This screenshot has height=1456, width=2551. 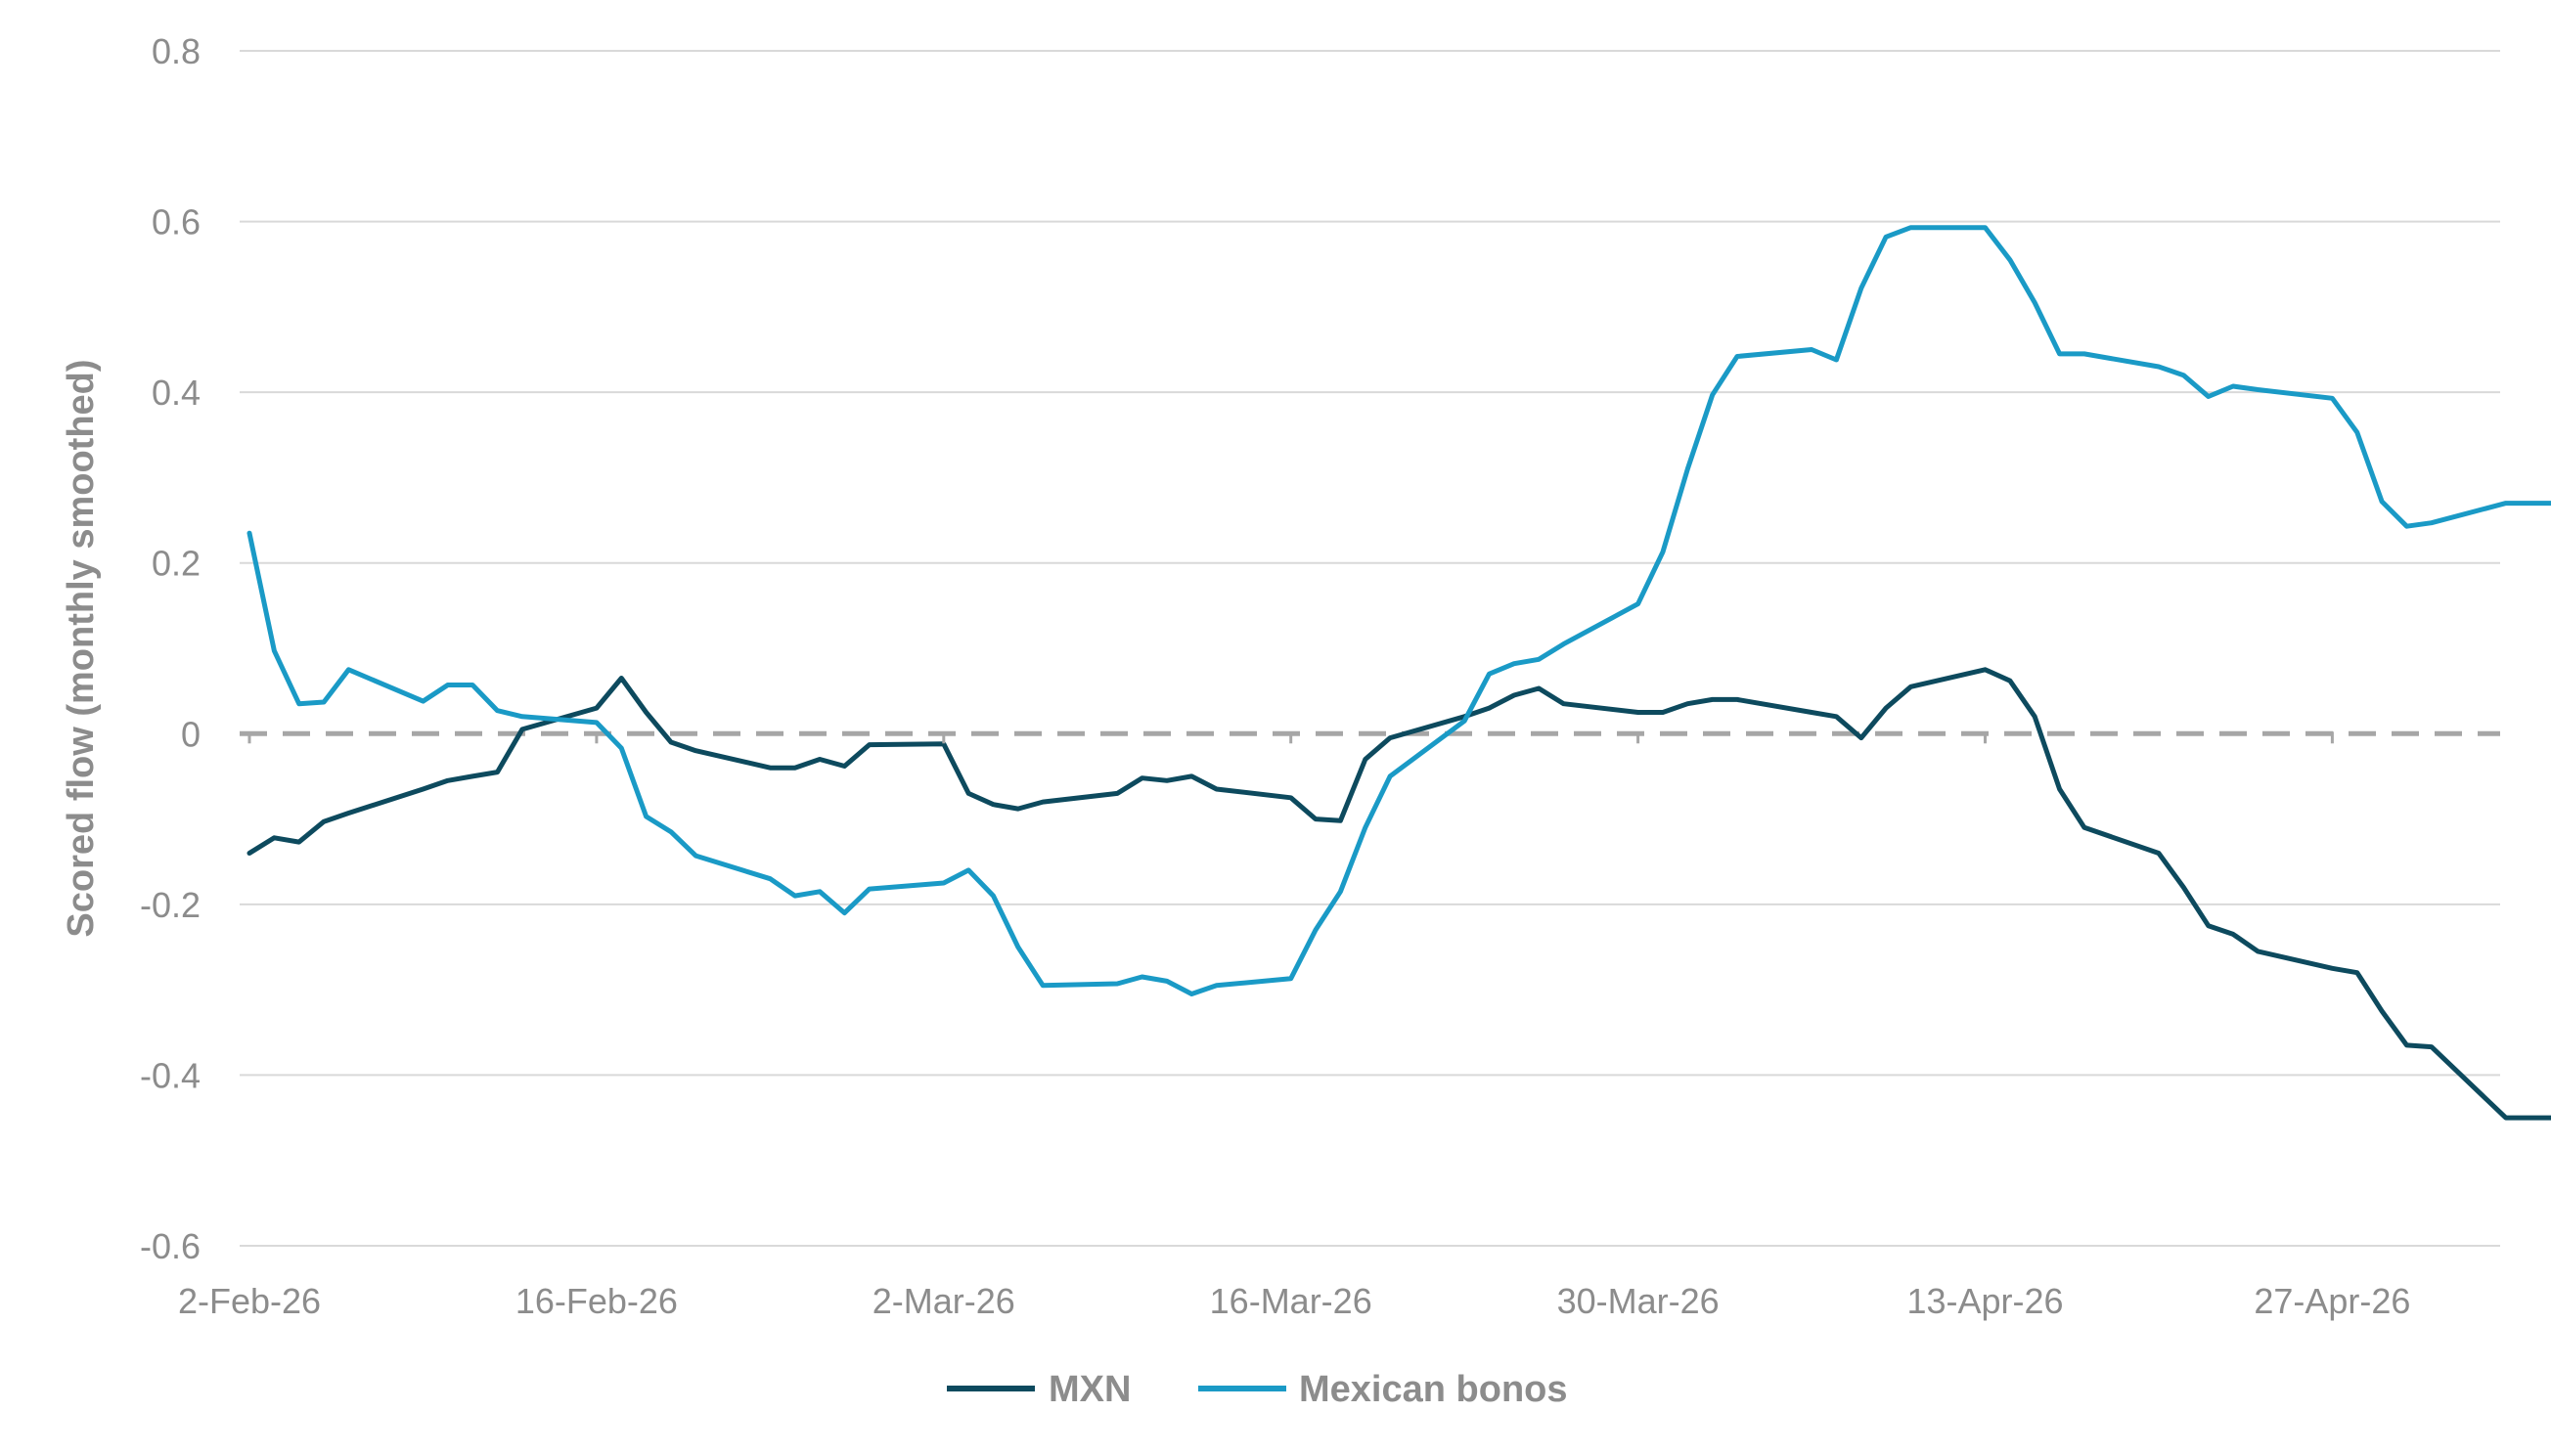 What do you see at coordinates (596, 1301) in the screenshot?
I see `x-tick-label: 16-Feb-26` at bounding box center [596, 1301].